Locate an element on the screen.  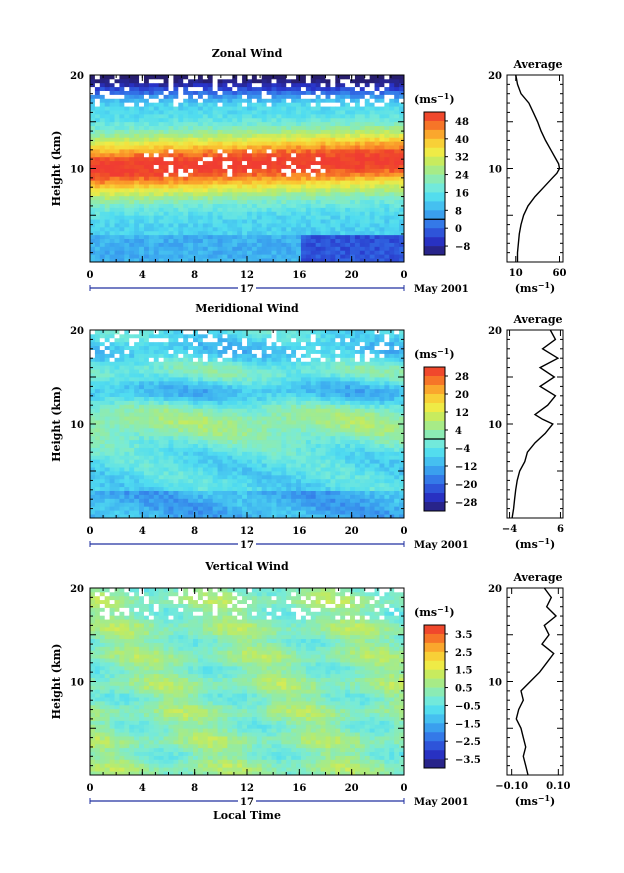
colorbar-tick-label: −1.5 is located at coordinates (468, 724).